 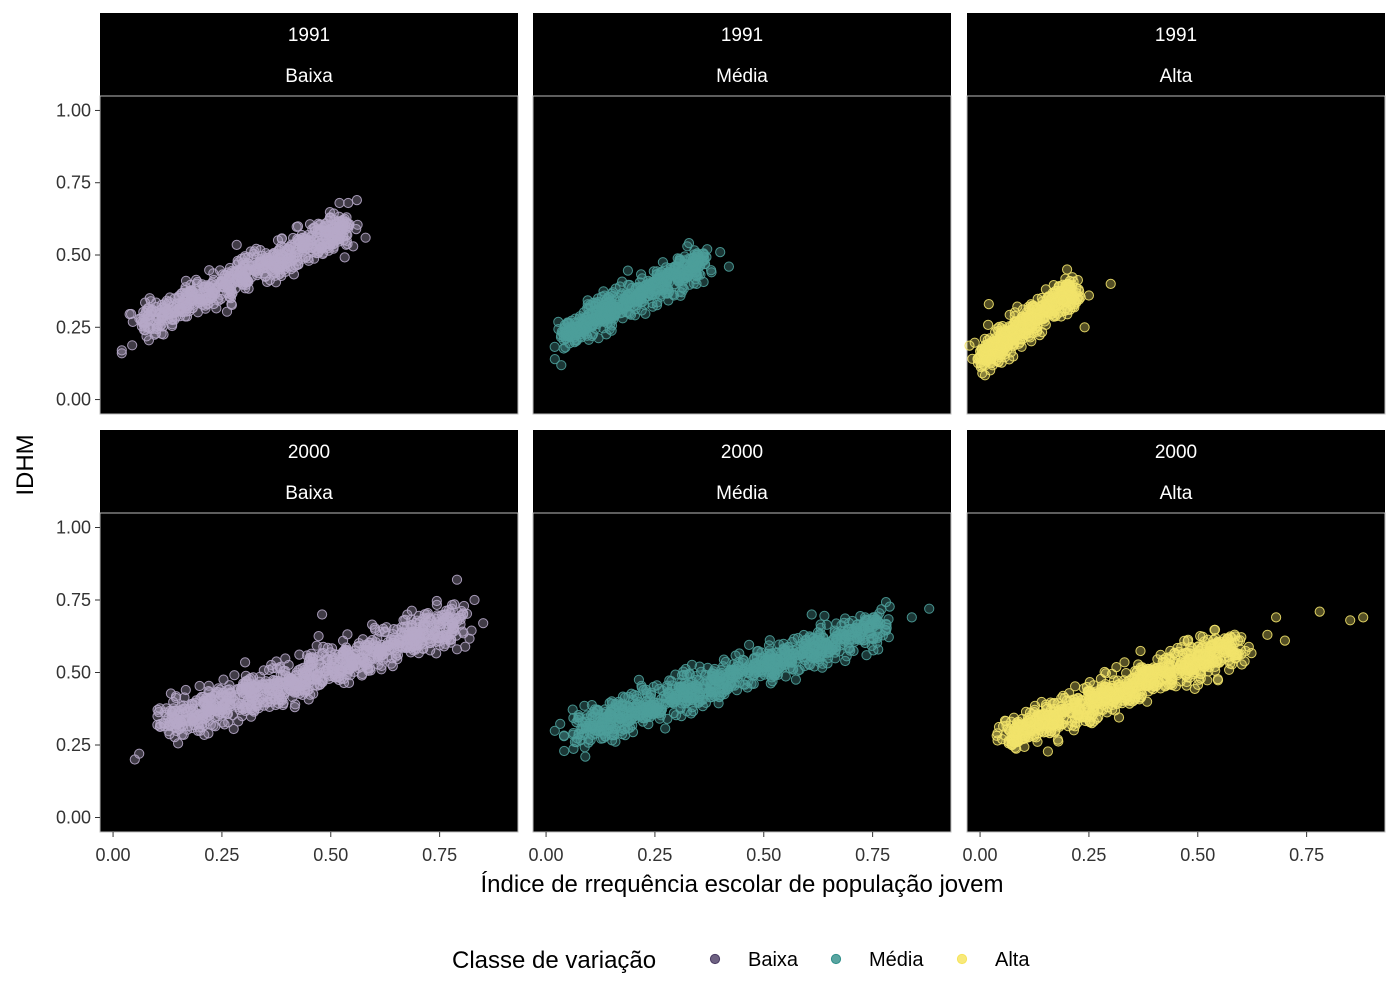 What do you see at coordinates (1012, 960) in the screenshot?
I see `legend-label: Alta` at bounding box center [1012, 960].